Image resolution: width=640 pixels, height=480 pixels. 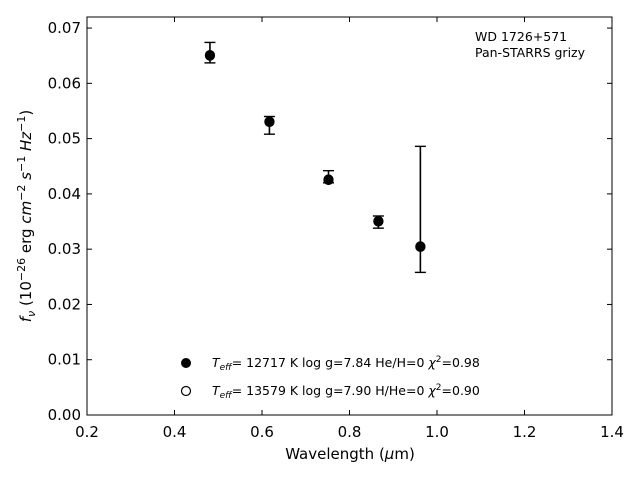 What do you see at coordinates (437, 432) in the screenshot?
I see `x-tick-label: 1.0` at bounding box center [437, 432].